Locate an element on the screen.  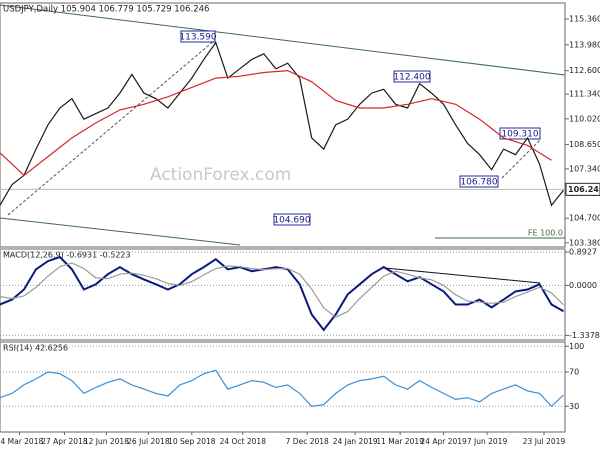
y-tick-label: 104.700 is located at coordinates (584, 218).